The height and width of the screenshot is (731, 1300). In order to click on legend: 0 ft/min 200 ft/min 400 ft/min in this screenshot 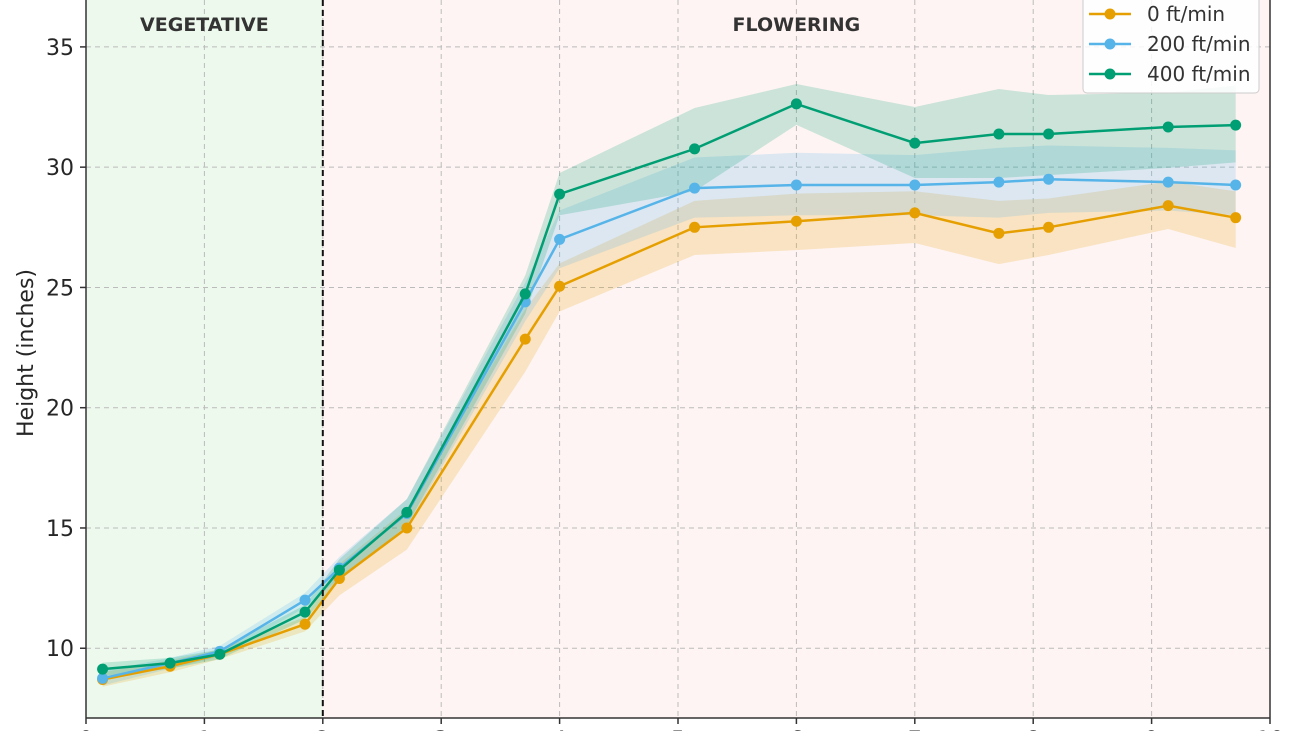, I will do `click(1171, 47)`.